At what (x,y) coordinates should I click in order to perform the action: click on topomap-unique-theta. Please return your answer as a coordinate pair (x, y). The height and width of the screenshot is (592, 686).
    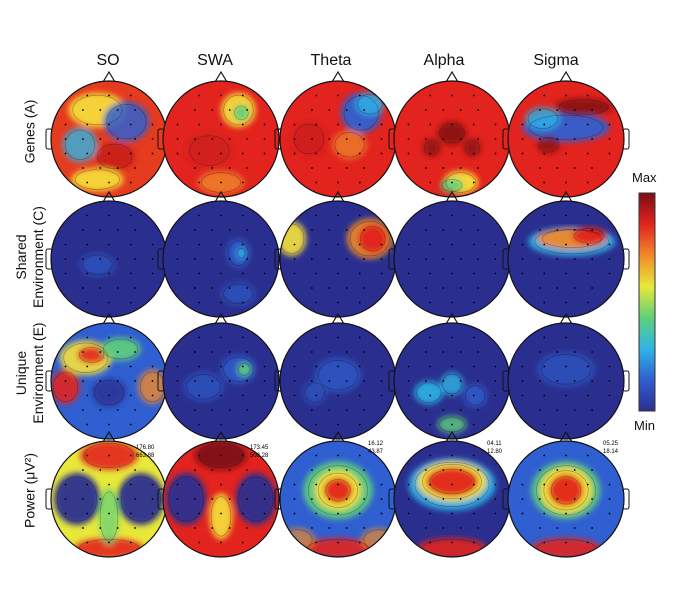
    Looking at the image, I should click on (338, 376).